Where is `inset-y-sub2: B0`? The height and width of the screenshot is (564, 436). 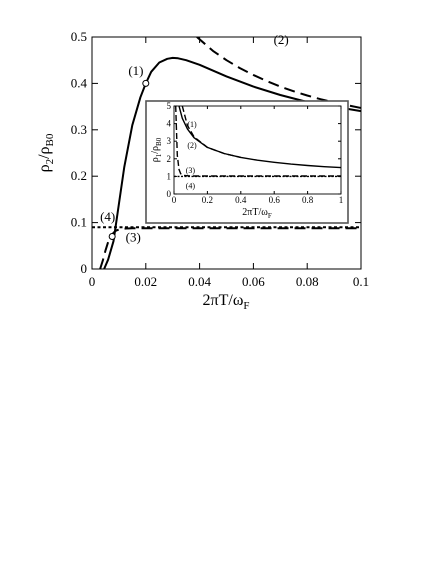
inset-y-sub2: B0 is located at coordinates (159, 141).